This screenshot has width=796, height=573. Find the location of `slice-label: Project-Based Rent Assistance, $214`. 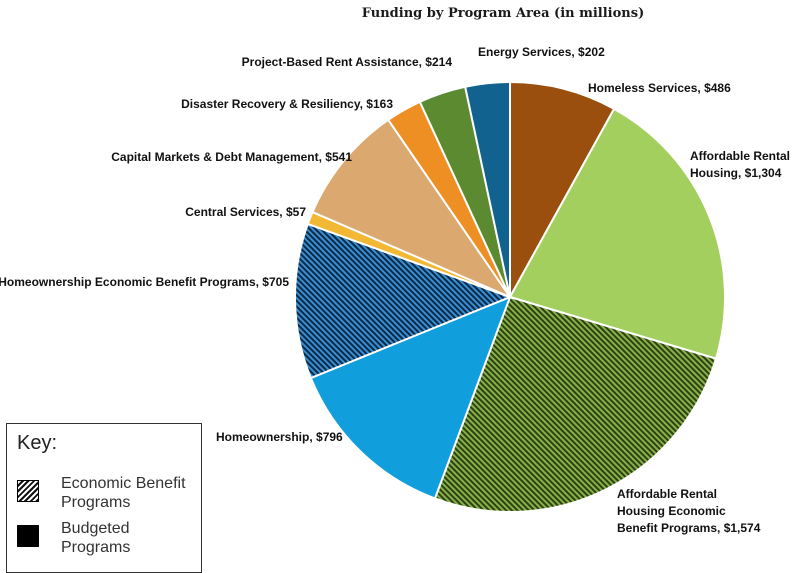

slice-label: Project-Based Rent Assistance, $214 is located at coordinates (347, 62).